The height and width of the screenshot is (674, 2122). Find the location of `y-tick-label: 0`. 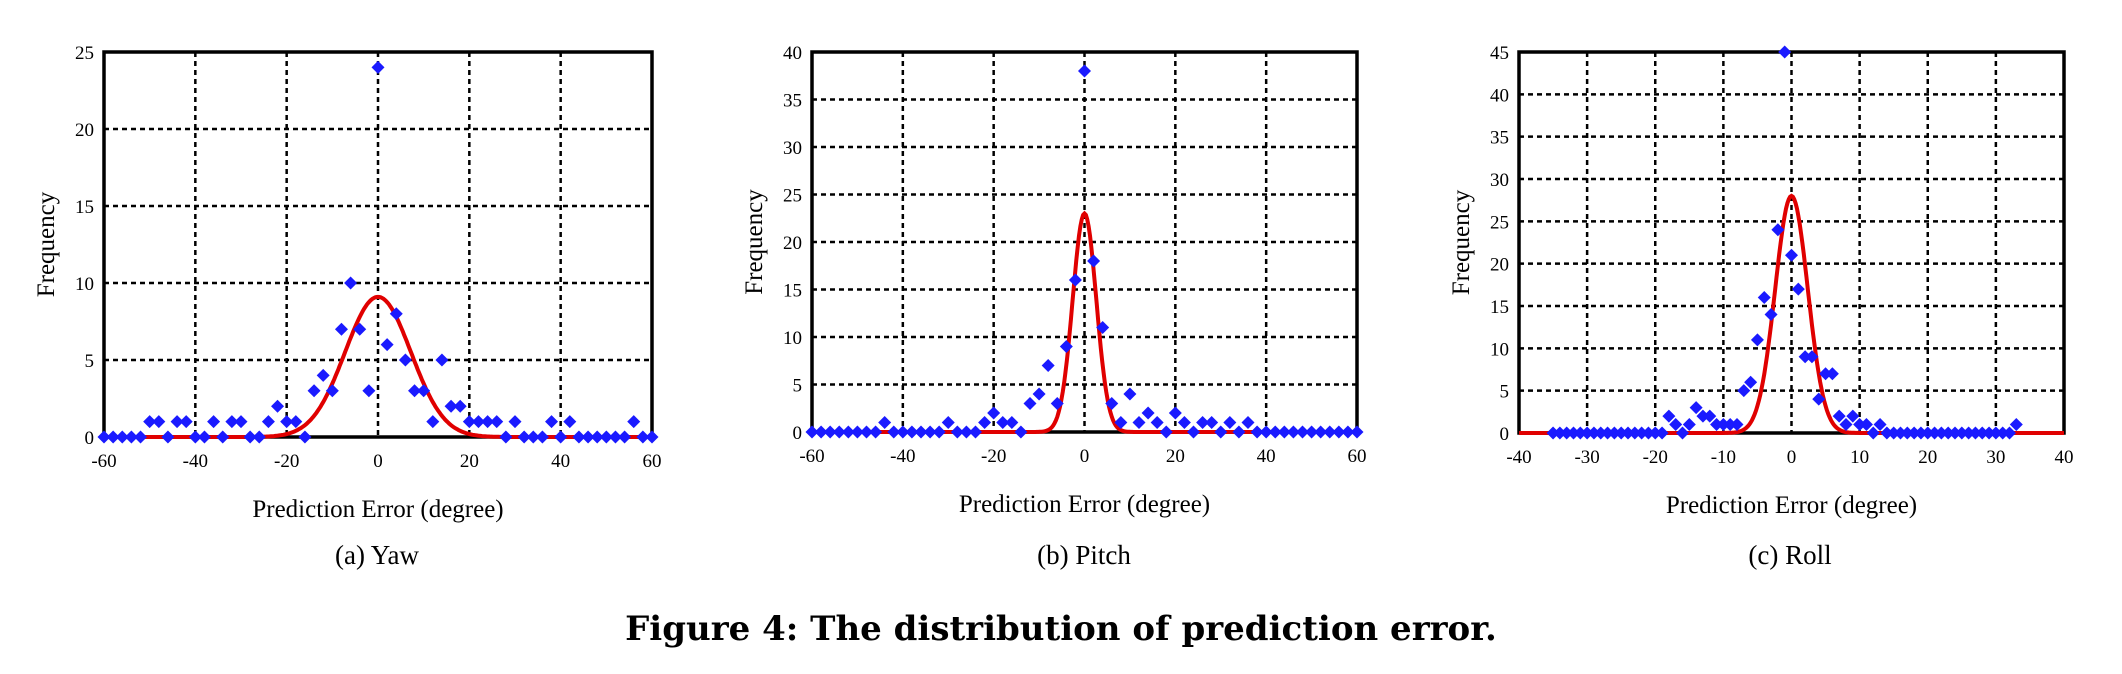

y-tick-label: 0 is located at coordinates (90, 438).